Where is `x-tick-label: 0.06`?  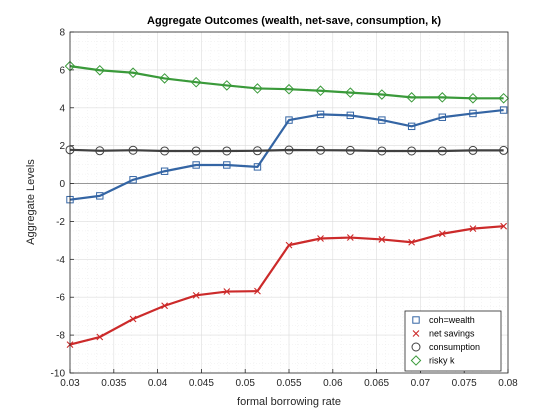 x-tick-label: 0.06 is located at coordinates (333, 383).